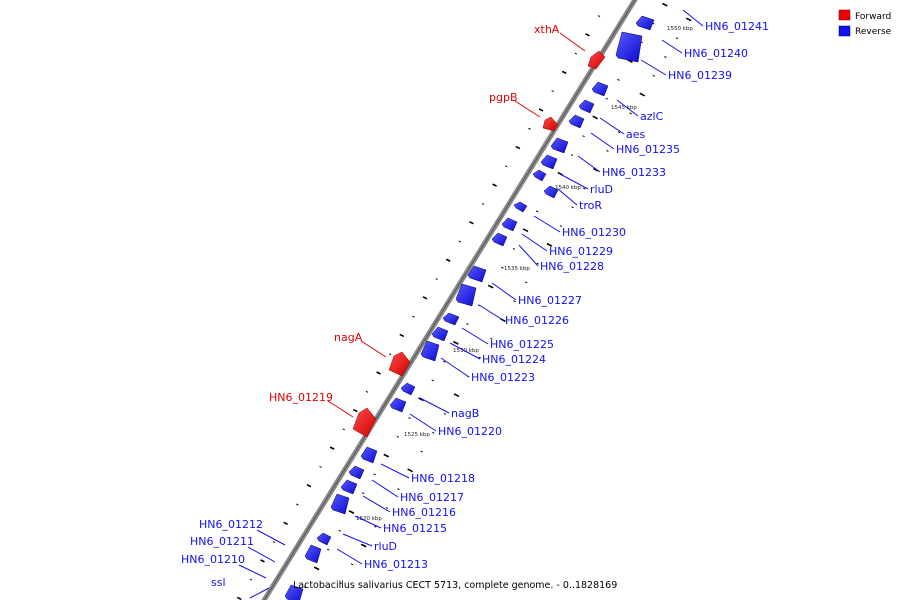 The width and height of the screenshot is (900, 600). I want to click on gene-nagA: nagA, so click(372, 354).